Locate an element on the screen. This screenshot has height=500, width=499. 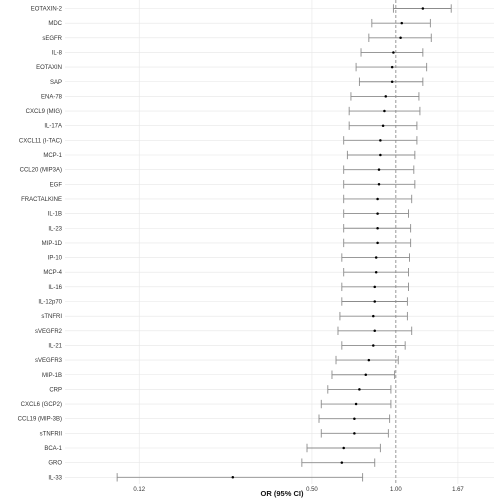
y-tick-label: IL-12p70 is located at coordinates (50, 303).